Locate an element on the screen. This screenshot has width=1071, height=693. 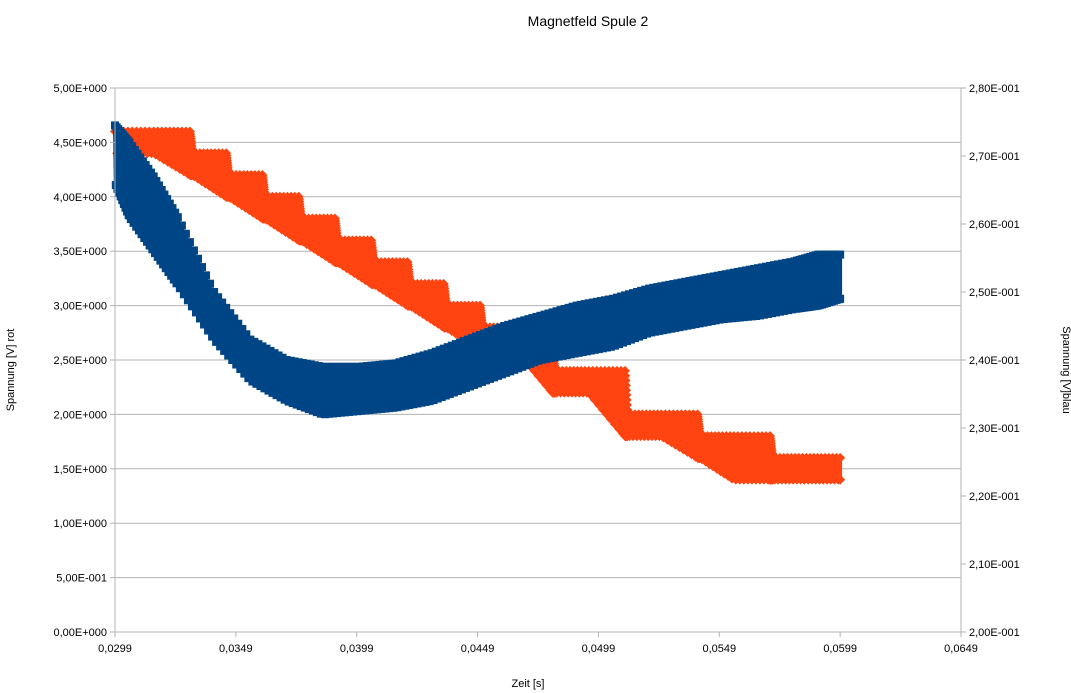
y-left-tick-label: 5,00E+000 is located at coordinates (80, 89).